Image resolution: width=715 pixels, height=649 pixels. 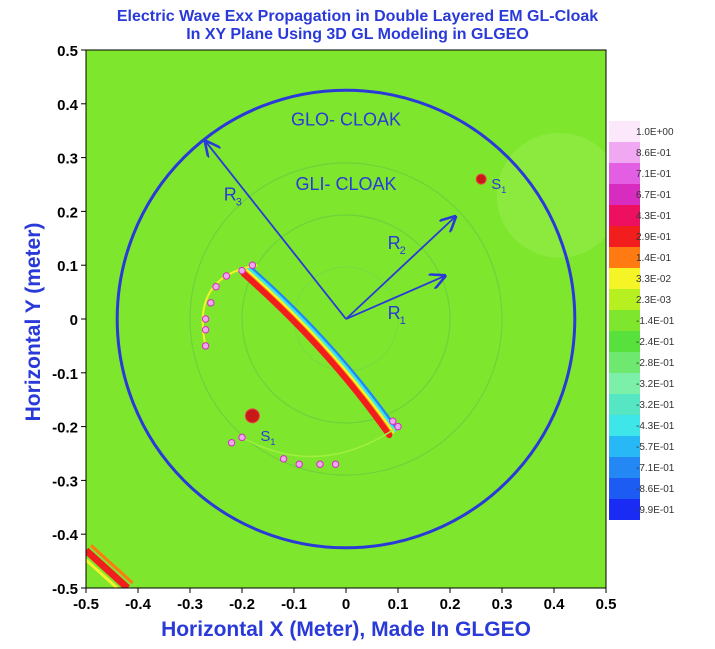 What do you see at coordinates (398, 604) in the screenshot?
I see `x-tick-label: 0.1` at bounding box center [398, 604].